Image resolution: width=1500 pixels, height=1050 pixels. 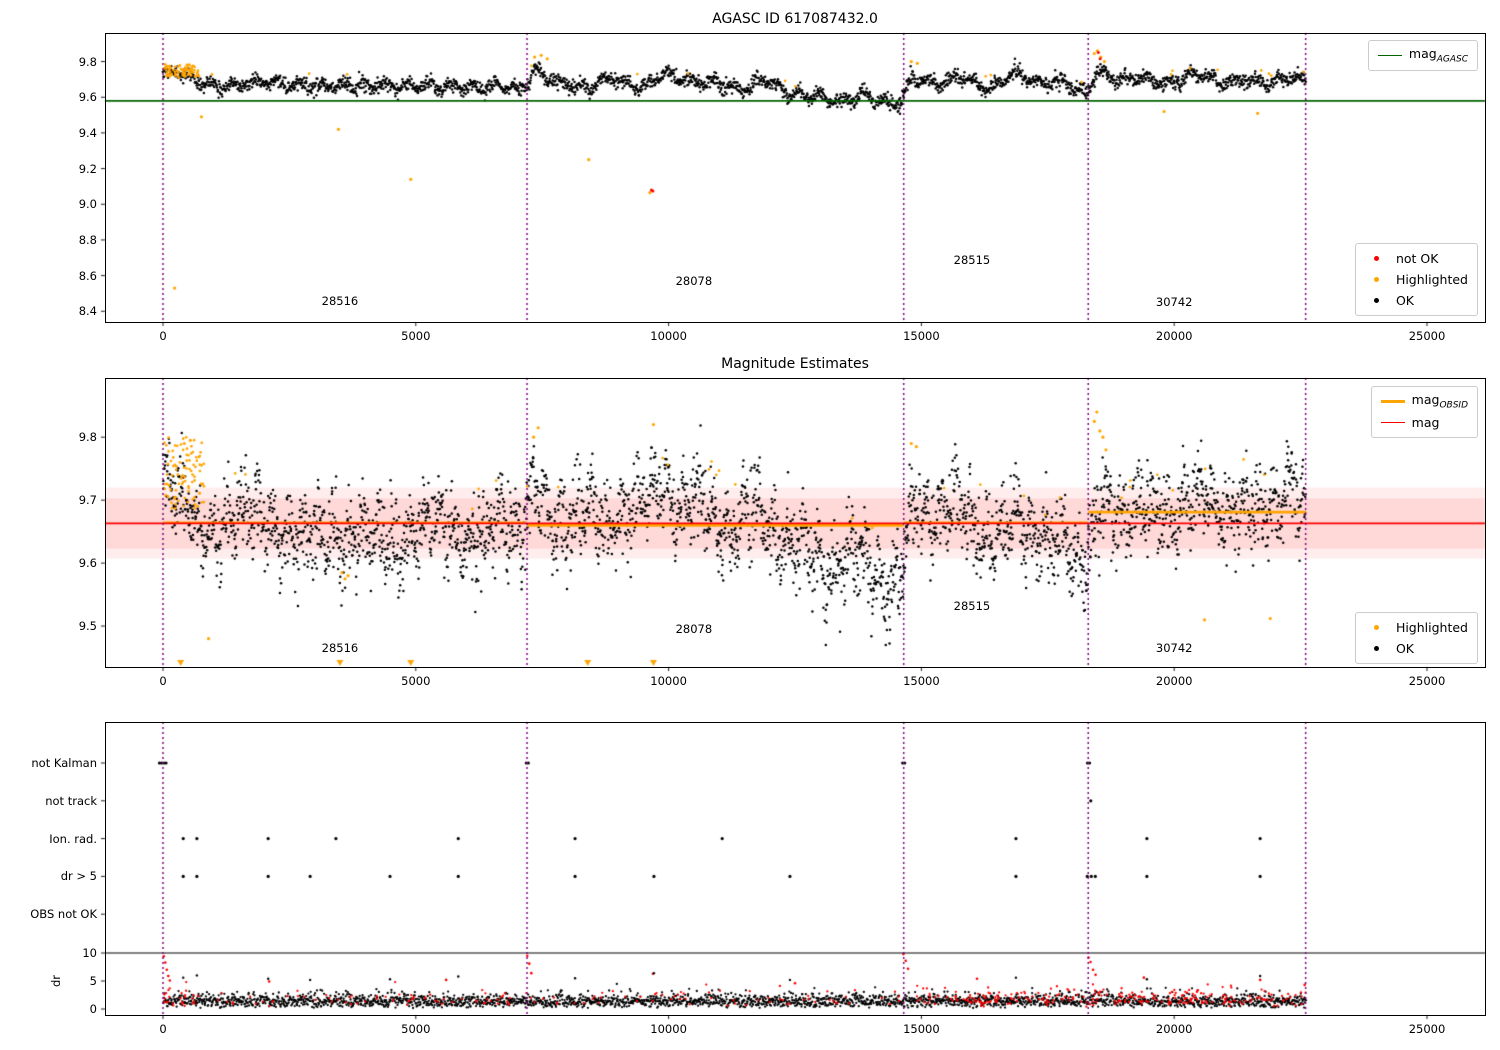 I want to click on ok-dot-swatch-wrap, so click(x=1377, y=300).